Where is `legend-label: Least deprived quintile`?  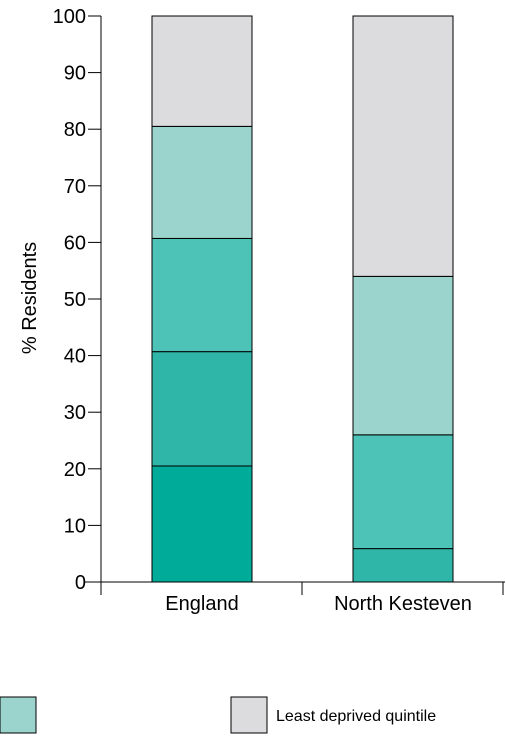
legend-label: Least deprived quintile is located at coordinates (356, 716).